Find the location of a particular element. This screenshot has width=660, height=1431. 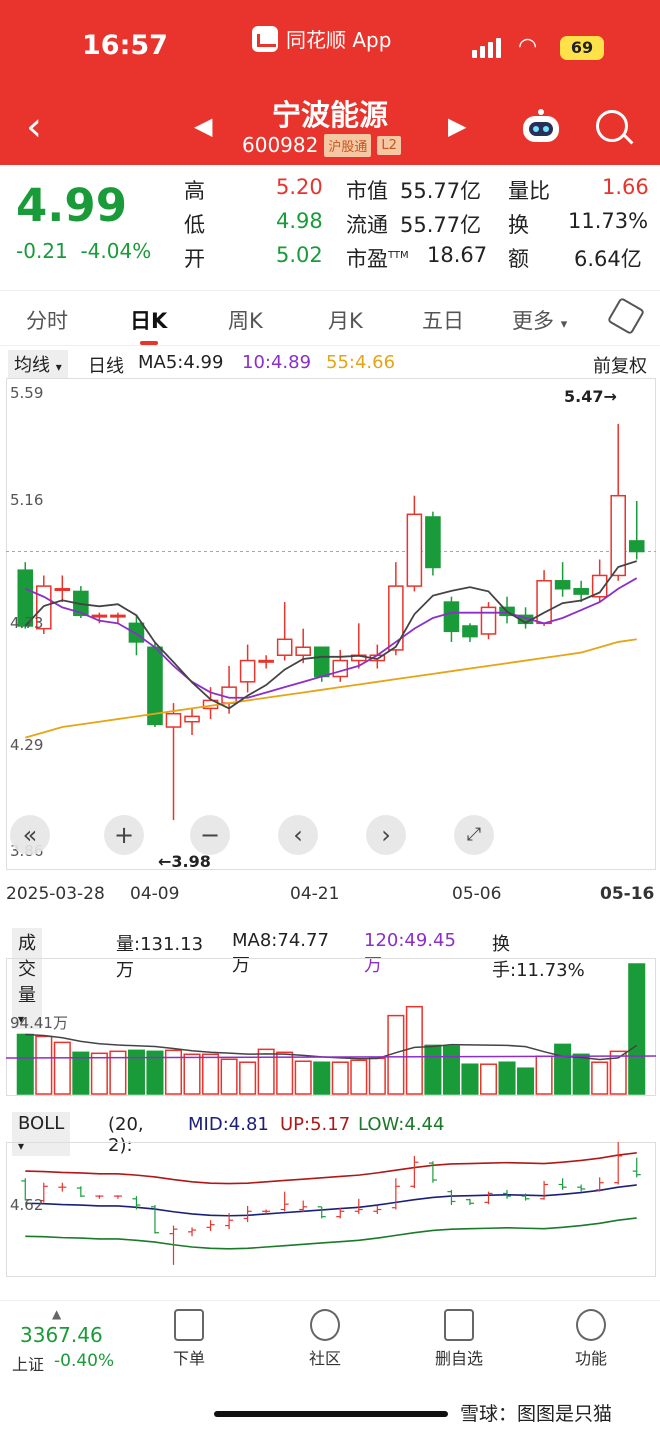

prev-stock-icon: ◀ is located at coordinates (203, 126).